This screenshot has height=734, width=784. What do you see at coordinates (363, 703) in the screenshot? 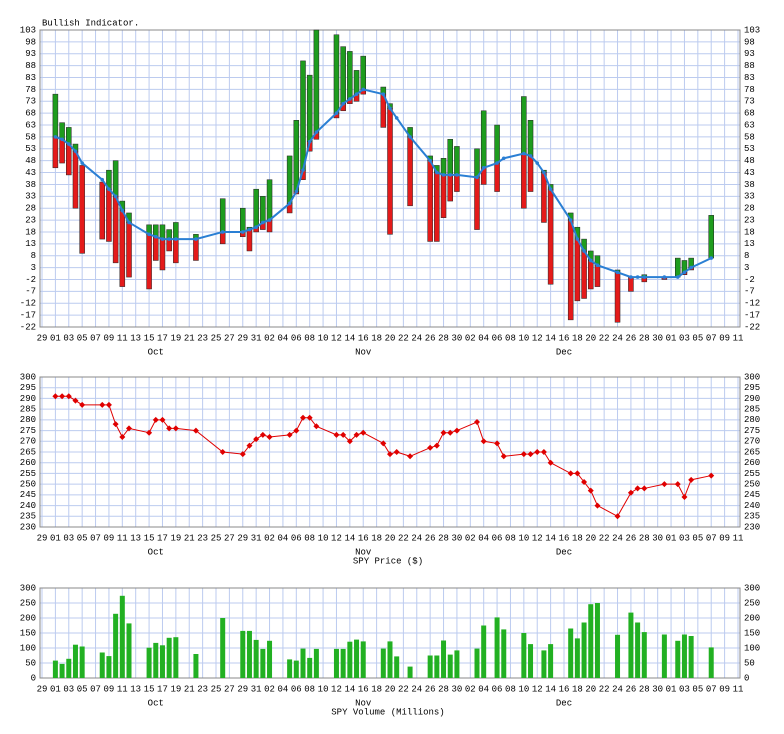
I see `month-label: Nov` at bounding box center [363, 703].